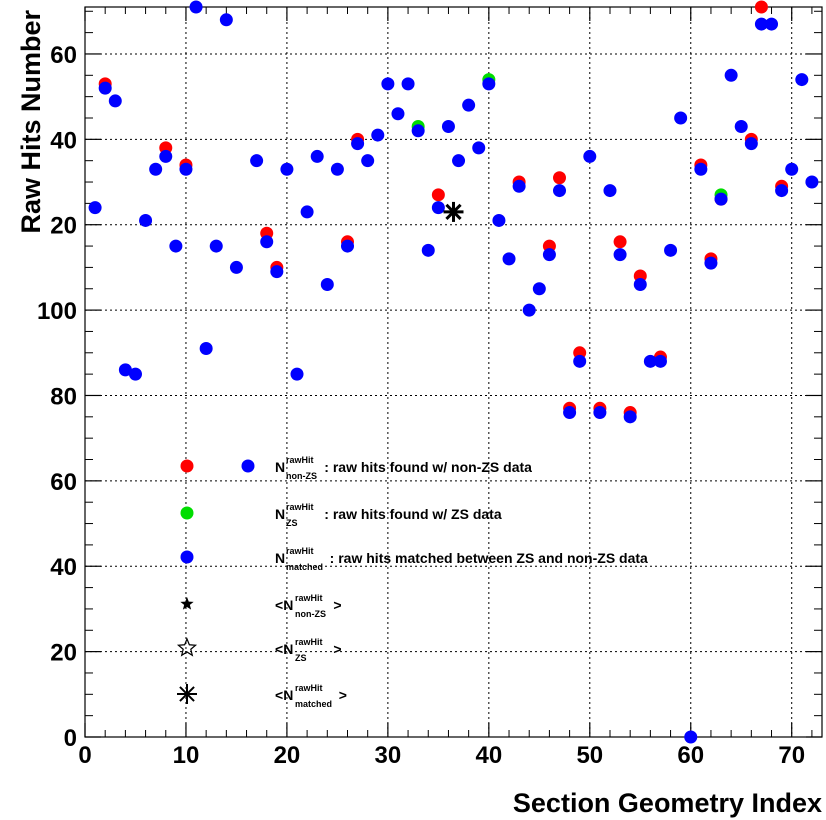 This screenshot has height=820, width=826. What do you see at coordinates (560, 178) in the screenshot?
I see `non-zs-point` at bounding box center [560, 178].